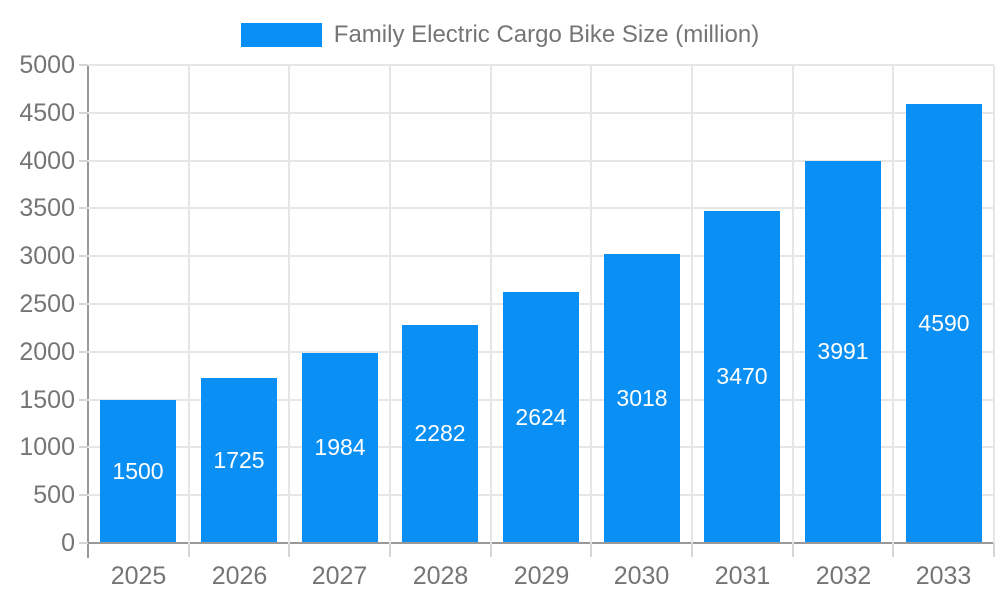 This screenshot has width=1000, height=600. What do you see at coordinates (47, 447) in the screenshot?
I see `y-axis-label: 1000` at bounding box center [47, 447].